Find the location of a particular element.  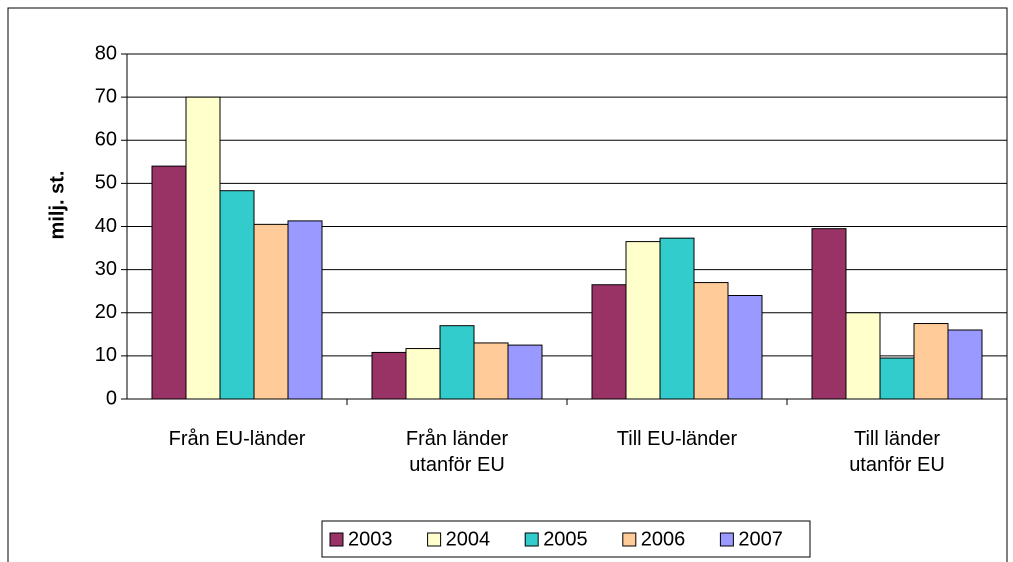

x-tick-label: Till länder utanför EU is located at coordinates (897, 452).